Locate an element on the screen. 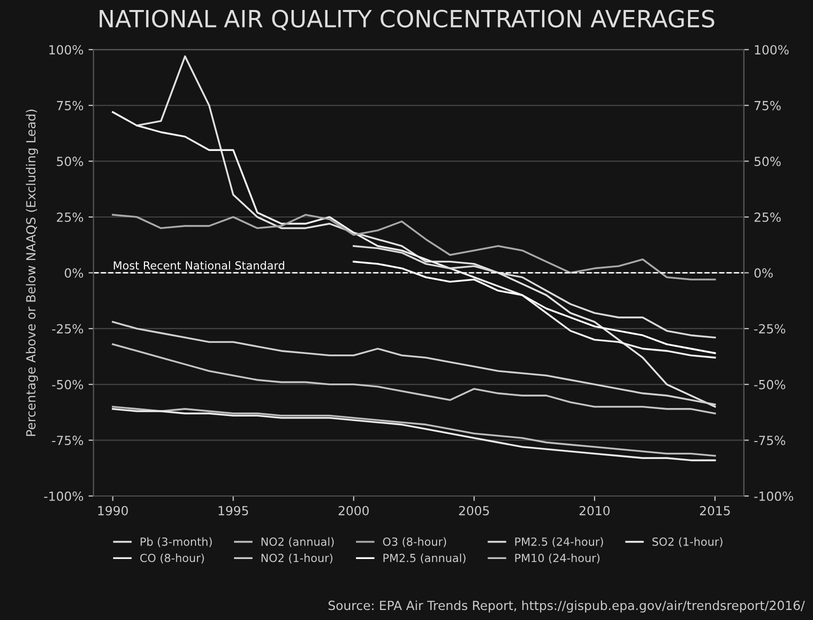  chart-title: NATIONAL AIR QUALITY CONCENTRATION AVERAGES is located at coordinates (407, 20).